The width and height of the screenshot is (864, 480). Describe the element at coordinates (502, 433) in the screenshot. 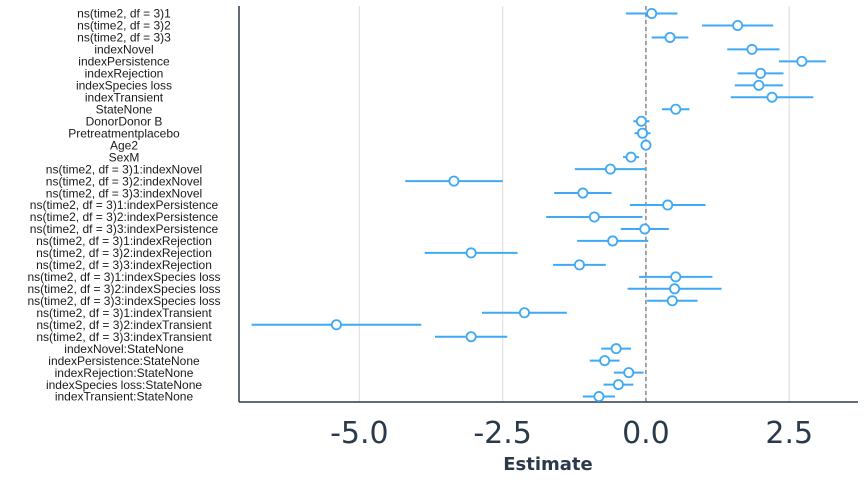

I see `x-tick-label: -2.5` at that location.